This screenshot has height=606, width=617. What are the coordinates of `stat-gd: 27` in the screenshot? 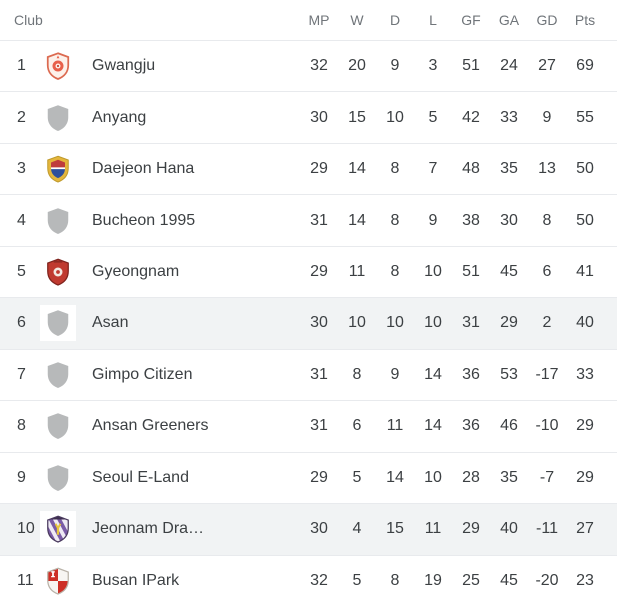 It's located at (547, 66).